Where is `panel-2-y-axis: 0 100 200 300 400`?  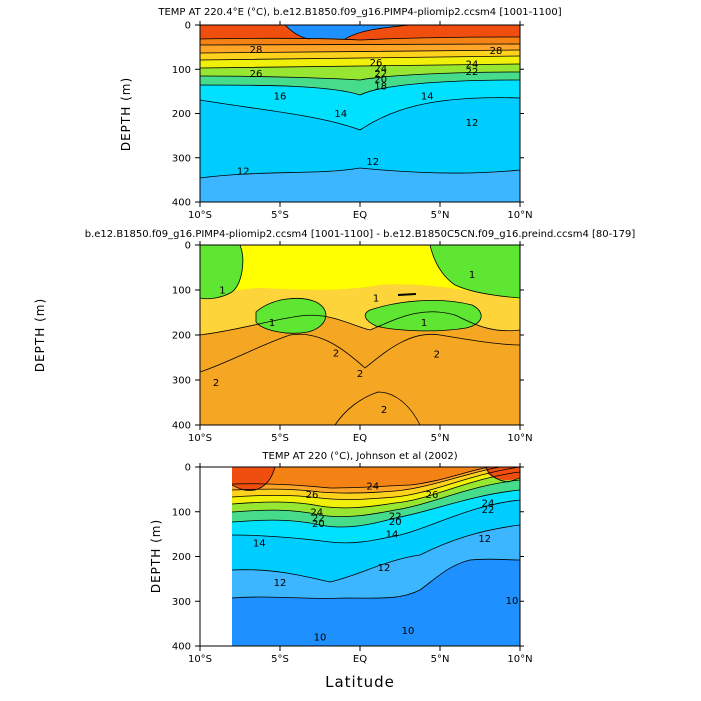
panel-2-y-axis: 0 100 200 300 400 is located at coordinates (348, 336).